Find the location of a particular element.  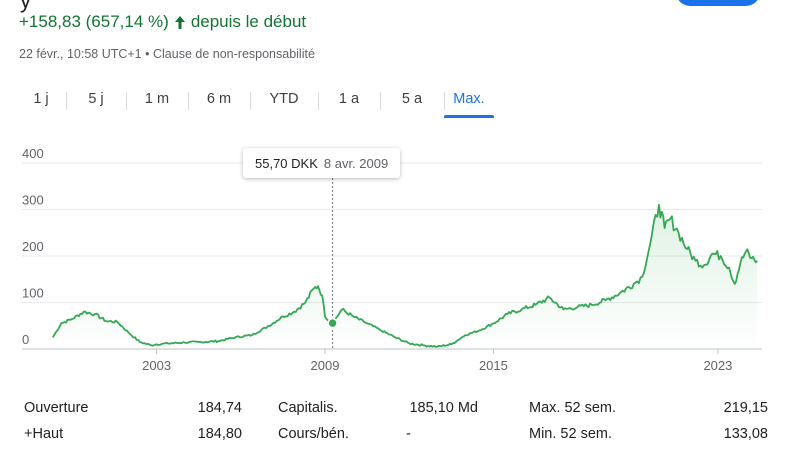

stat-value: - is located at coordinates (408, 434).